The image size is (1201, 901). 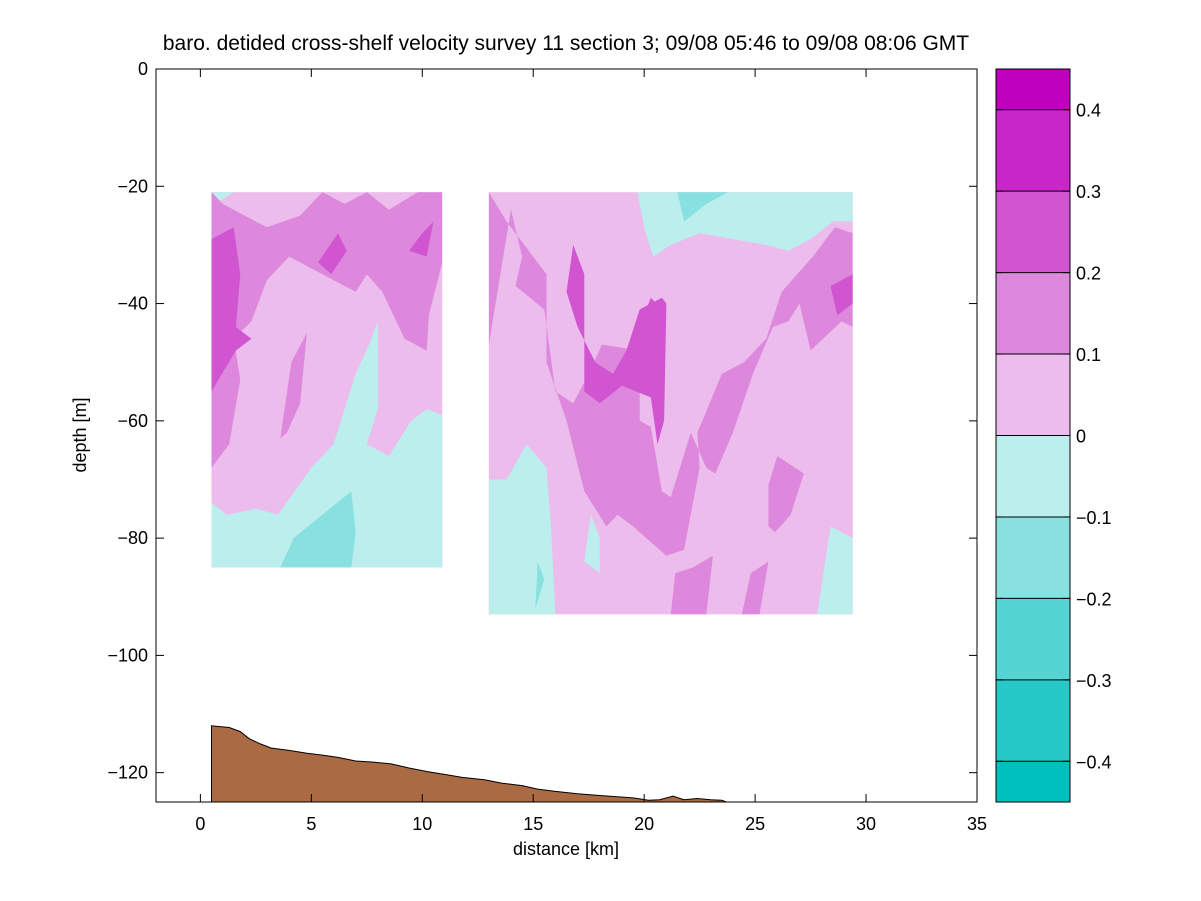 I want to click on y-tick-label: −80, so click(x=132, y=538).